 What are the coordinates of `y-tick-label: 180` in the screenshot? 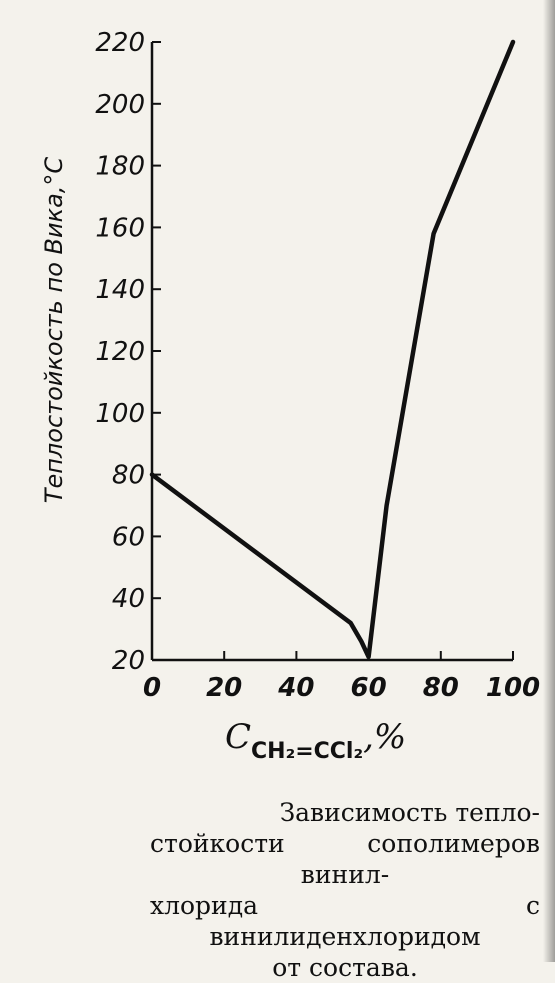 It's located at (120, 167).